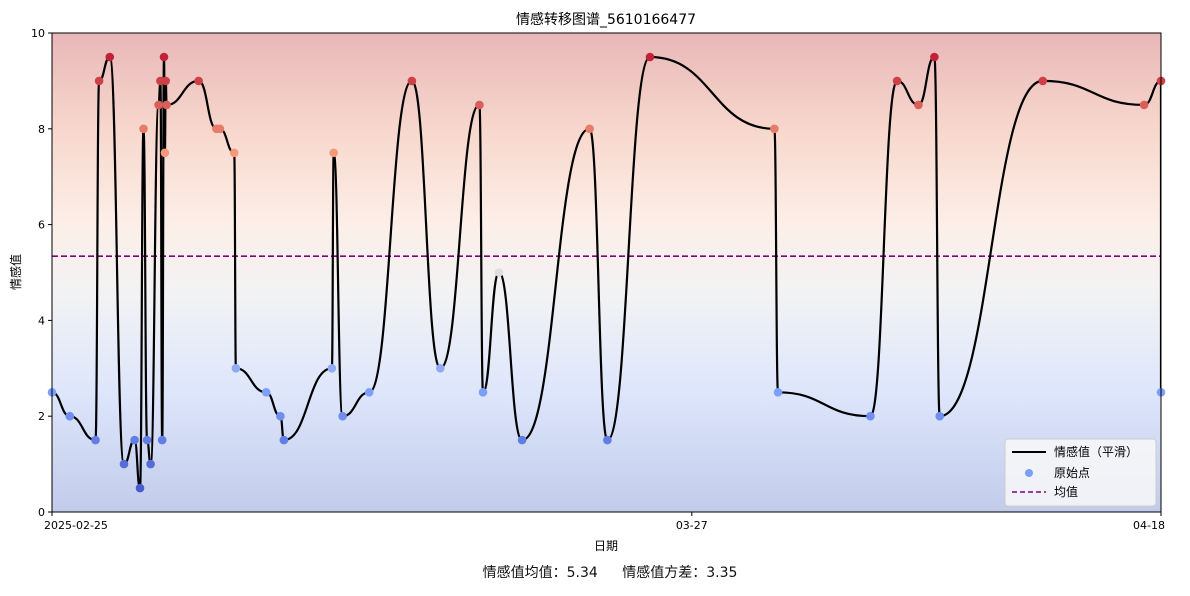  What do you see at coordinates (41, 320) in the screenshot?
I see `y-tick-label: 4` at bounding box center [41, 320].